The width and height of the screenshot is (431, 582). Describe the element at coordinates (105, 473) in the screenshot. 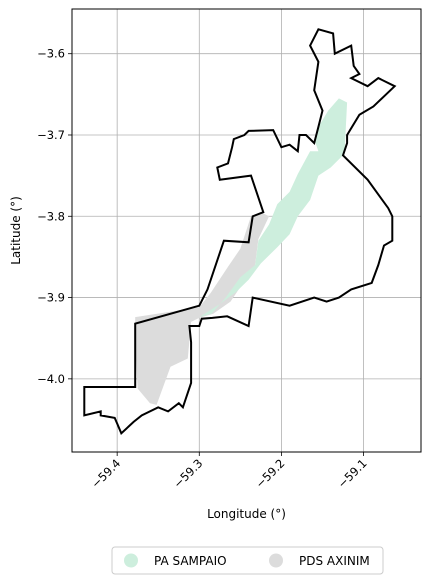

I see `x-tick-label-0: −59.4` at that location.